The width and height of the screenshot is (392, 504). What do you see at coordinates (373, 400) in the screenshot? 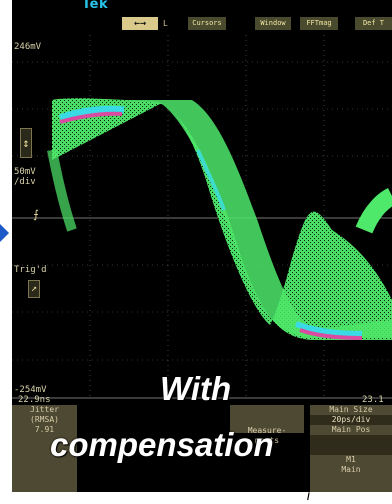
I see `time-right-readout: 23.1` at bounding box center [373, 400].